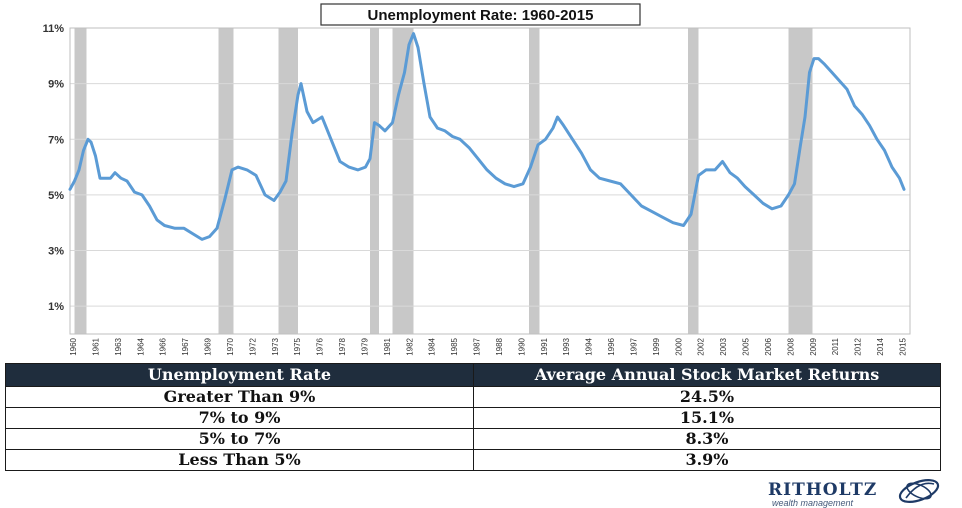  I want to click on x-tick-label: 1981, so click(387, 346).